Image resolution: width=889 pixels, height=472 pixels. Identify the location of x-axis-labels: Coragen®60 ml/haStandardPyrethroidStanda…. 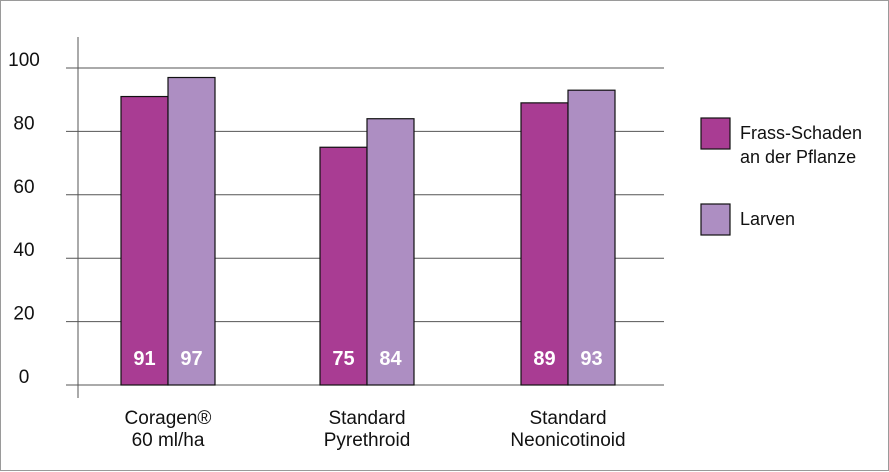
(375, 429).